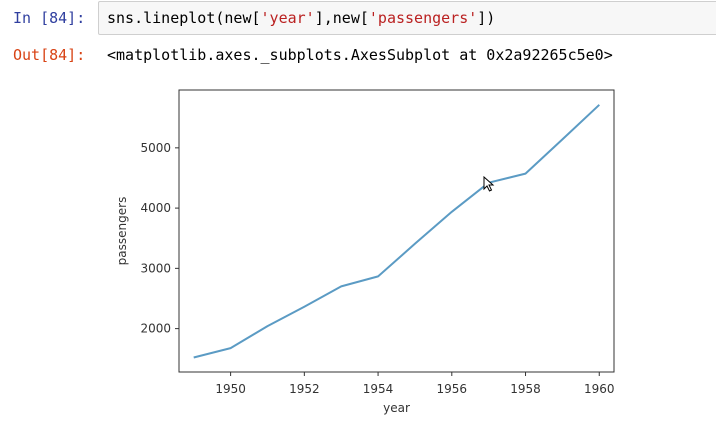  I want to click on code-prefix: sns.lineplot(new[, so click(184, 18).